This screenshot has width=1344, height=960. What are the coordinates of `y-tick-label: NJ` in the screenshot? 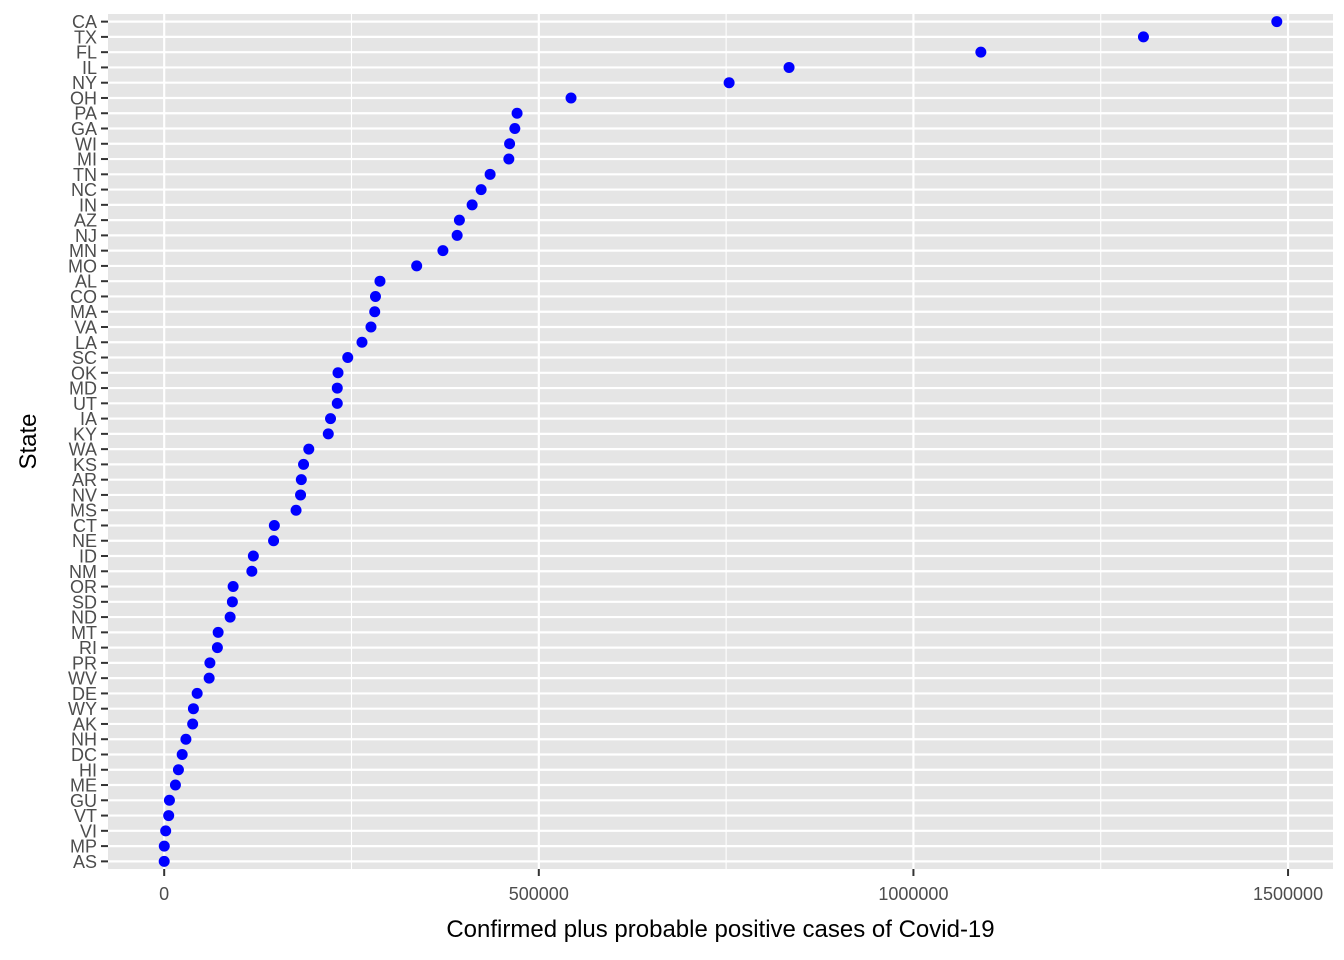 It's located at (86, 236).